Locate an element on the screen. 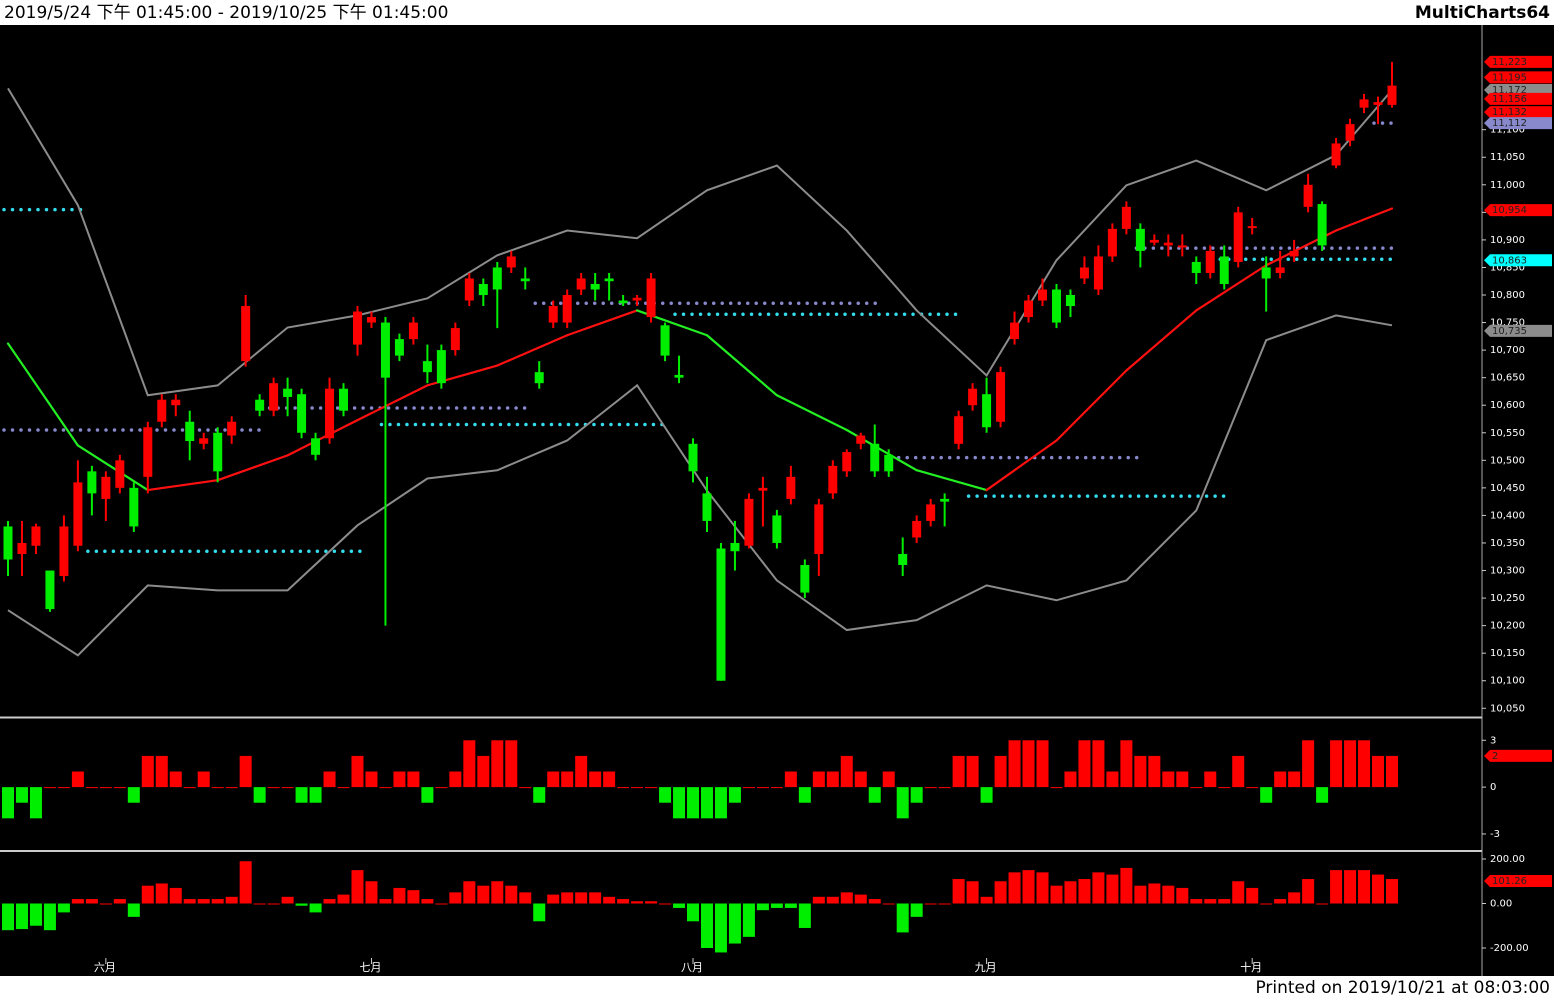 This screenshot has height=999, width=1554. price-tag-label: 11,112 is located at coordinates (1509, 123).